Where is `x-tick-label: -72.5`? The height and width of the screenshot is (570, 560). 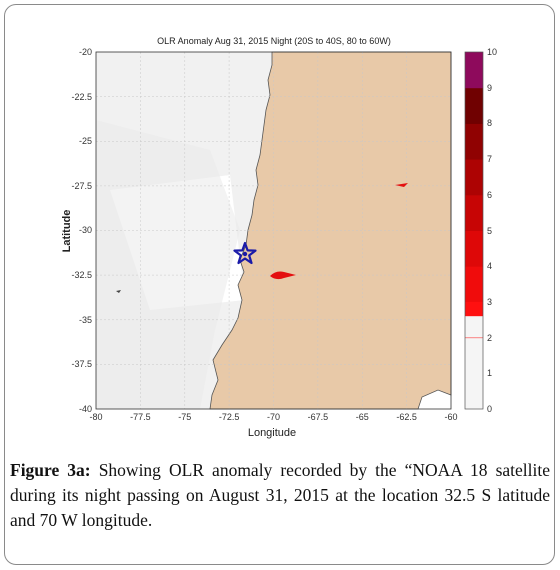 x-tick-label: -72.5 is located at coordinates (229, 417).